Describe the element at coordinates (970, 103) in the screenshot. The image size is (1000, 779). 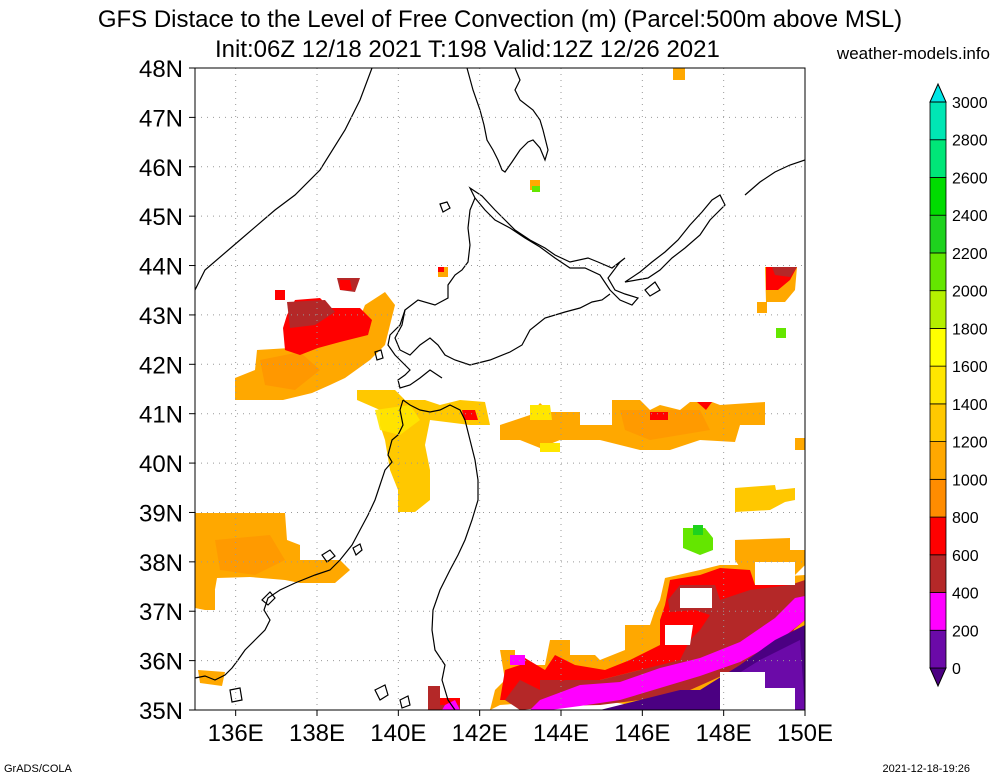
I see `colorbar-label: 3000` at that location.